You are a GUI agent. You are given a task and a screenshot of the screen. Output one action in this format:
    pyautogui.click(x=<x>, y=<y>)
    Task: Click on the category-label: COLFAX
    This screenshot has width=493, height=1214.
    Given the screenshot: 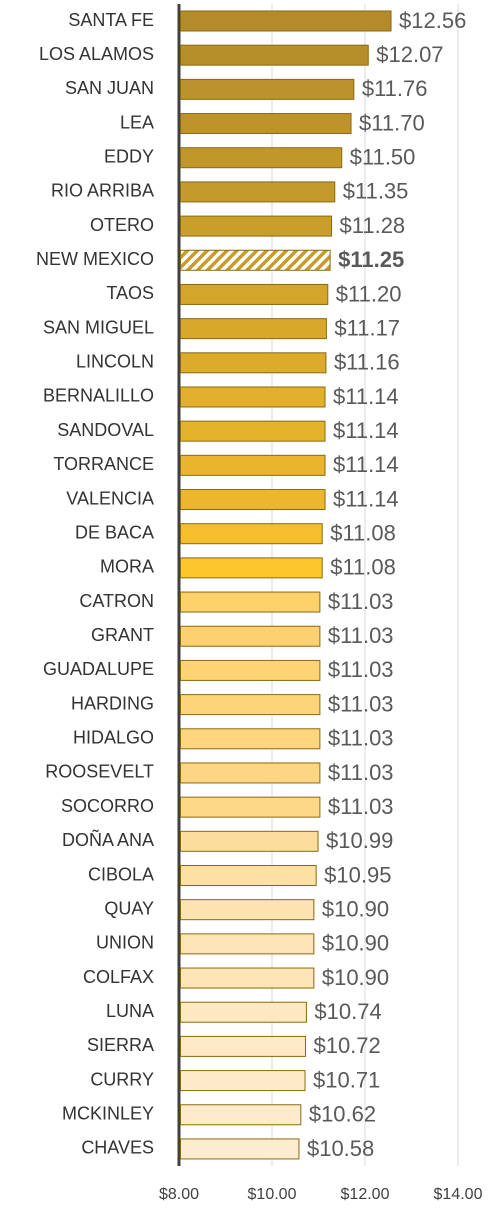 What is the action you would take?
    pyautogui.click(x=118, y=977)
    